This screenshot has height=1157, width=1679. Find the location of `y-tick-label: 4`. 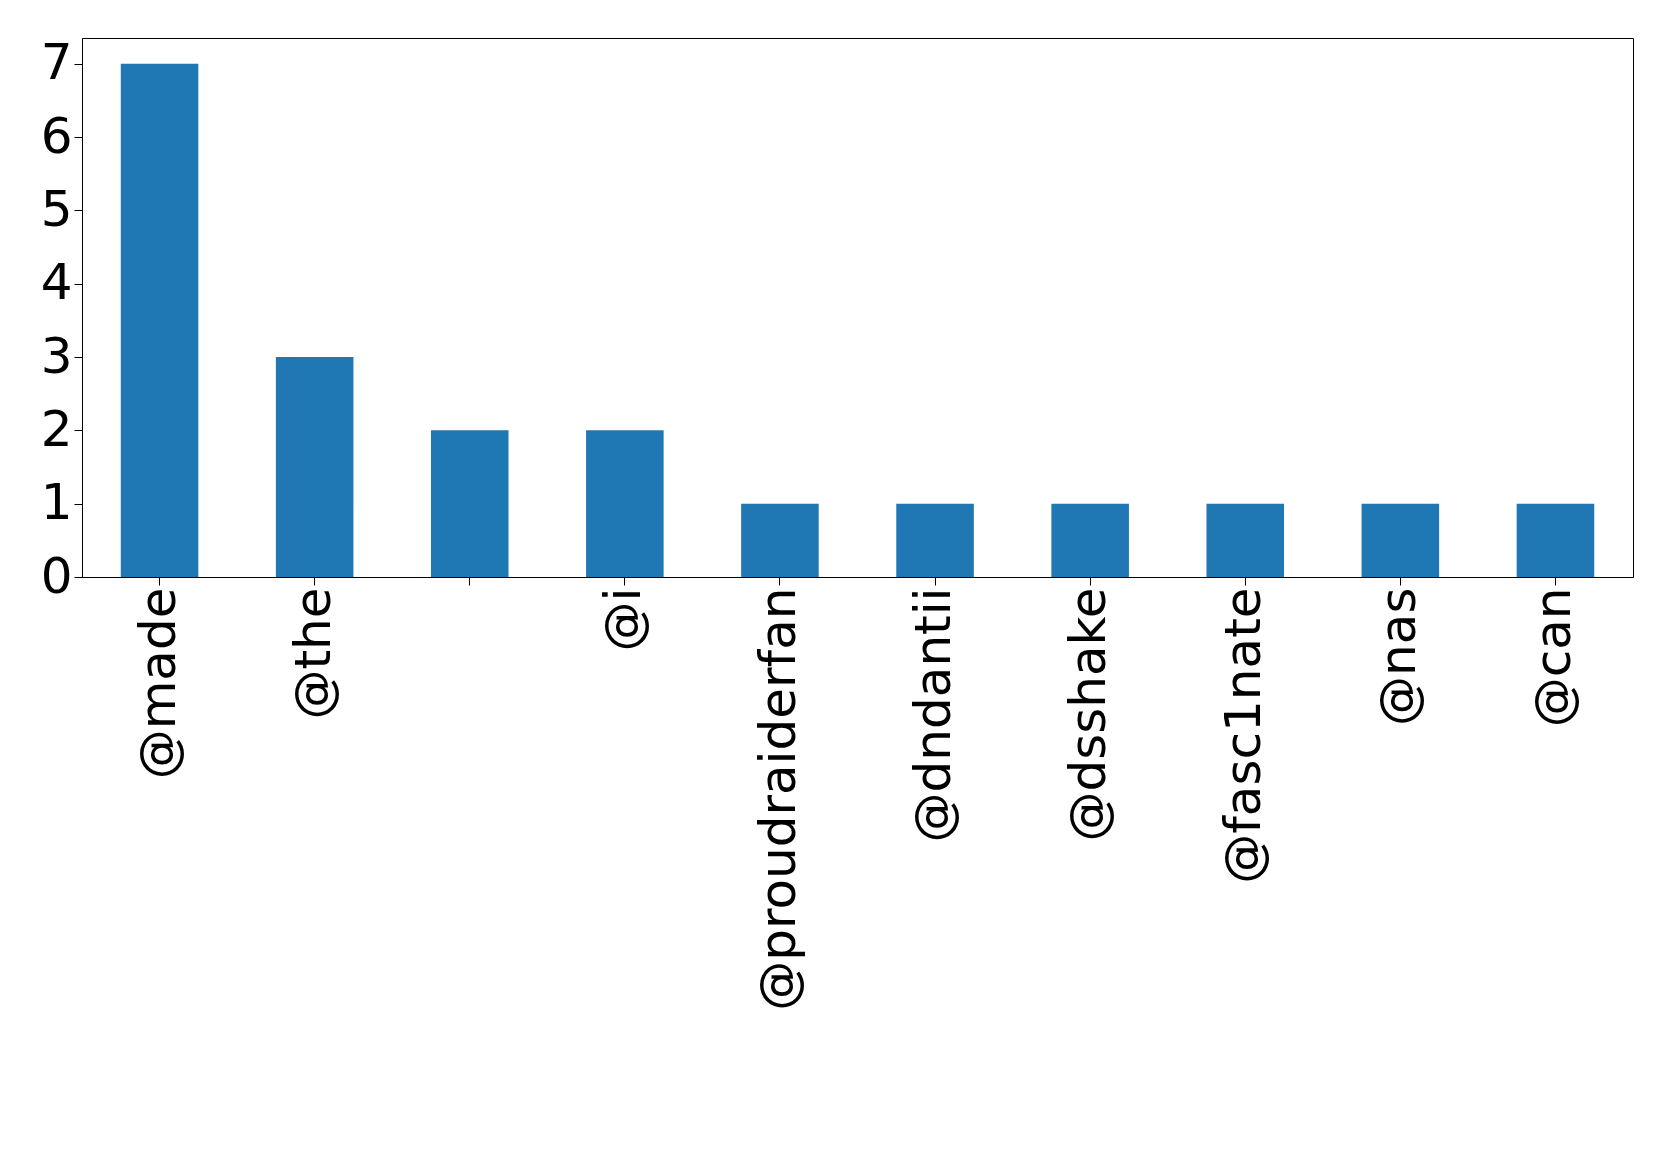

y-tick-label: 4 is located at coordinates (56, 282).